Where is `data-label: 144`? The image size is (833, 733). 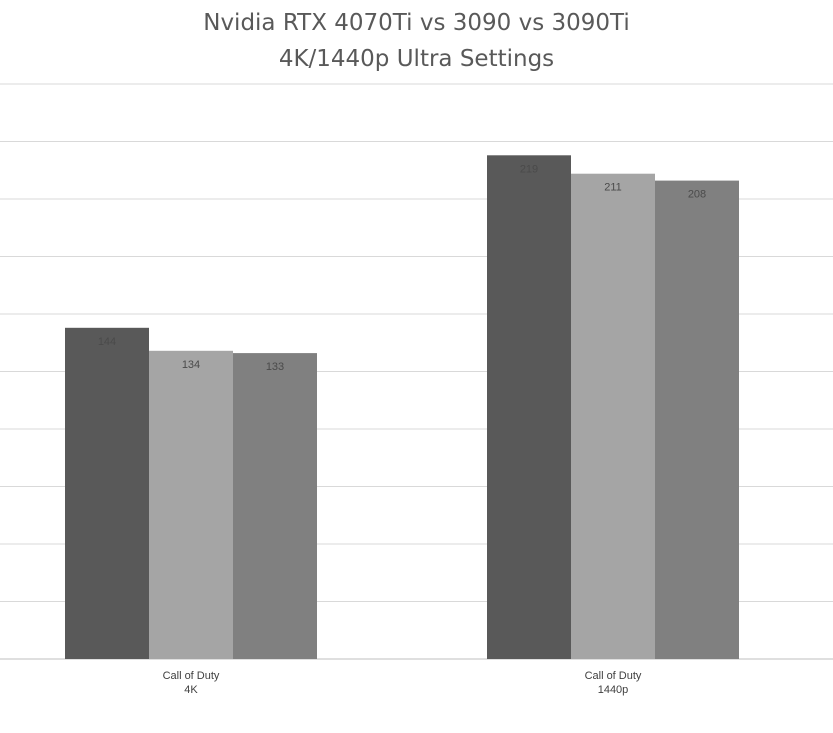 data-label: 144 is located at coordinates (107, 342).